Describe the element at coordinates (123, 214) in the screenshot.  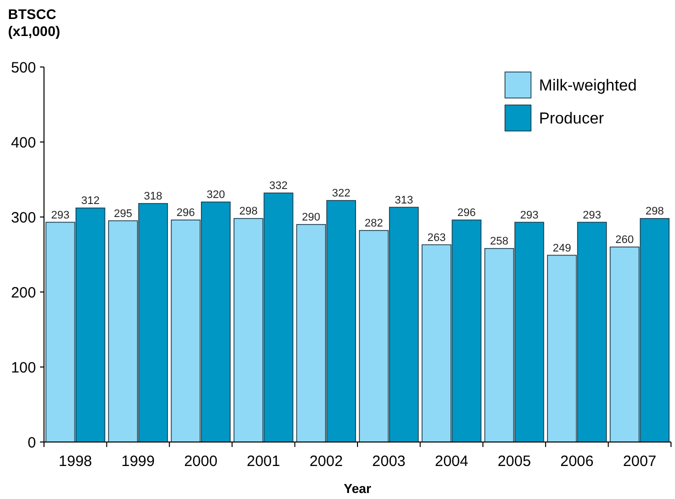
I see `data-label: 295` at that location.